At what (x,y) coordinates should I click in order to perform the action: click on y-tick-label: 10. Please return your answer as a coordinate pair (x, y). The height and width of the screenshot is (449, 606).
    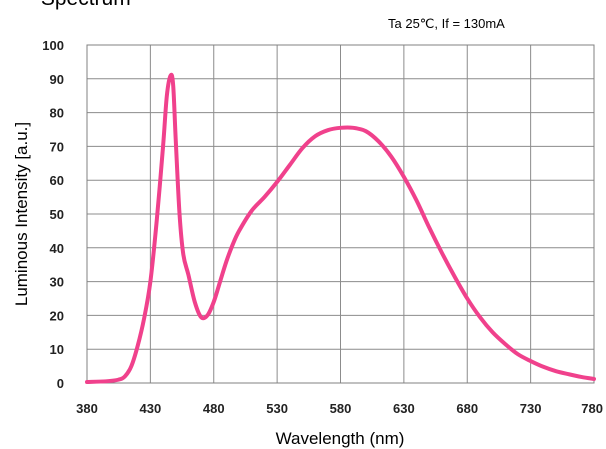
    Looking at the image, I should click on (57, 349).